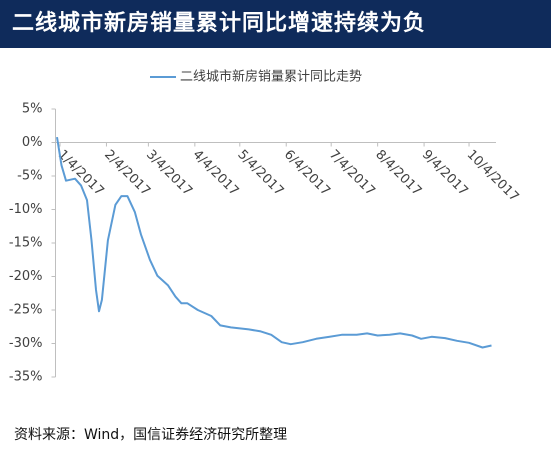  I want to click on y-tick-label: -25%, so click(26, 310).